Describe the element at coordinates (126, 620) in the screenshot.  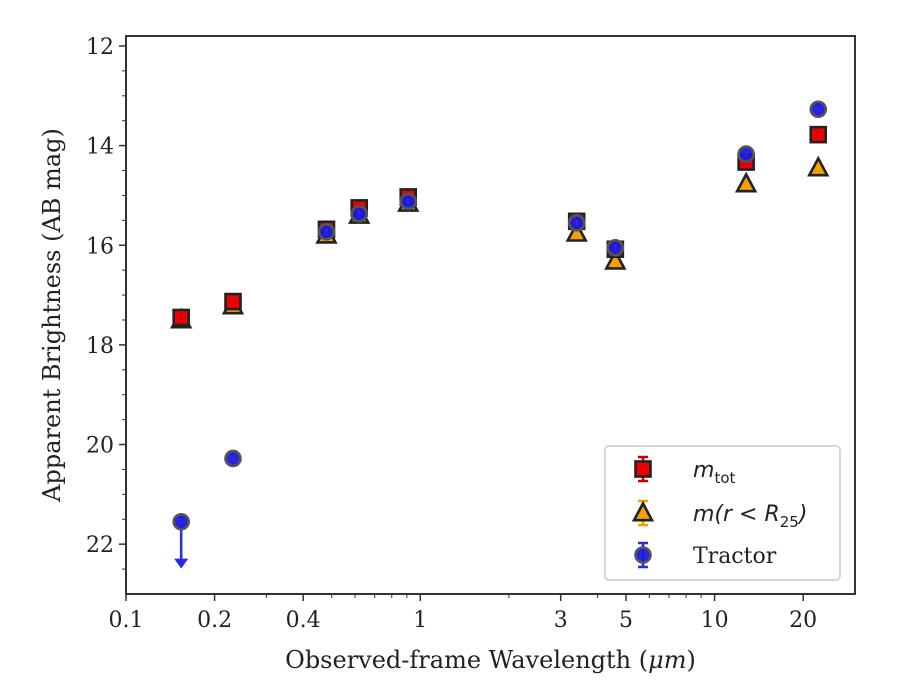
I see `x-tick-label: 0.1` at that location.